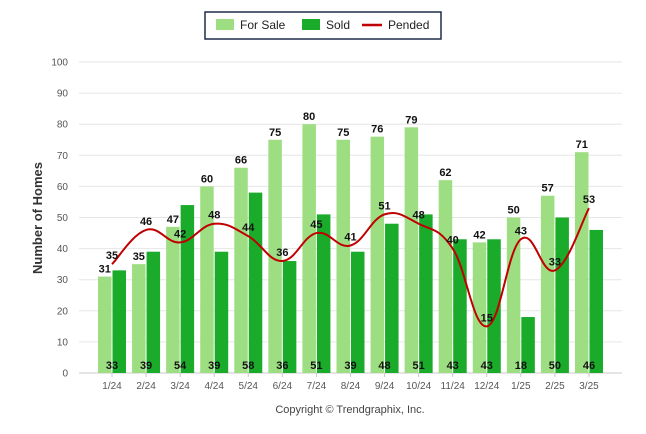 This screenshot has height=434, width=646. I want to click on label-pended: 46, so click(146, 222).